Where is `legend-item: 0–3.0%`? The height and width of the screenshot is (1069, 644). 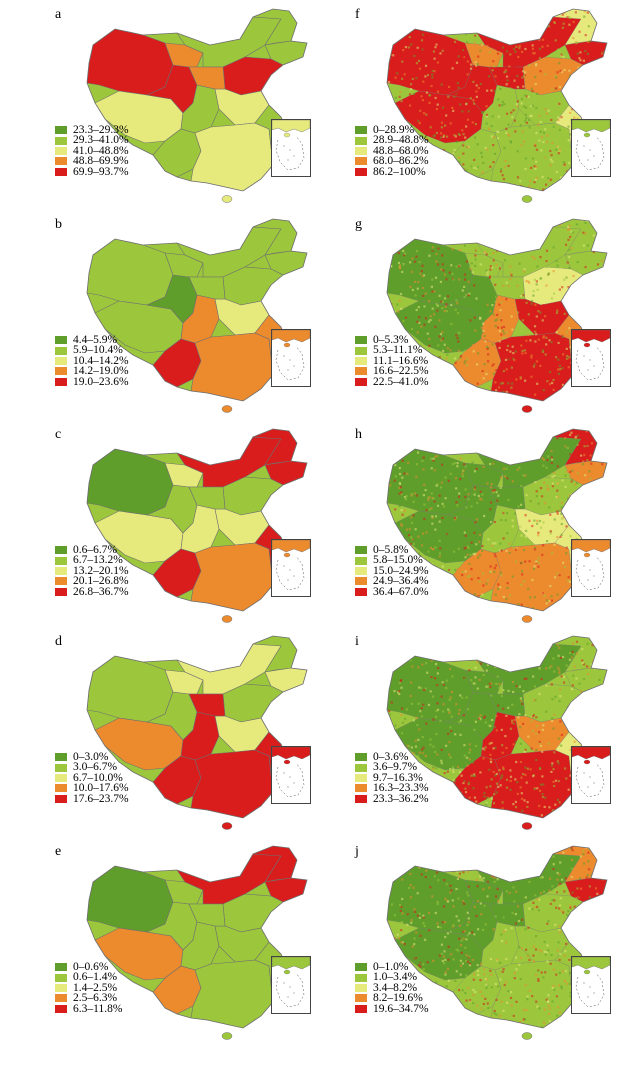
legend-item: 0–3.0% is located at coordinates (92, 757).